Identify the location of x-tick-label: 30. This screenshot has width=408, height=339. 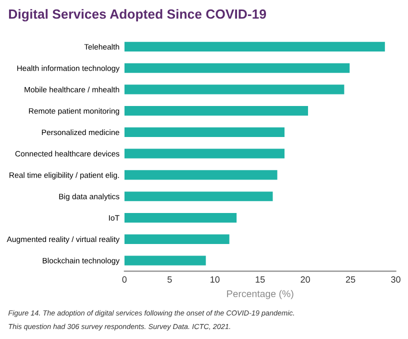
(395, 279).